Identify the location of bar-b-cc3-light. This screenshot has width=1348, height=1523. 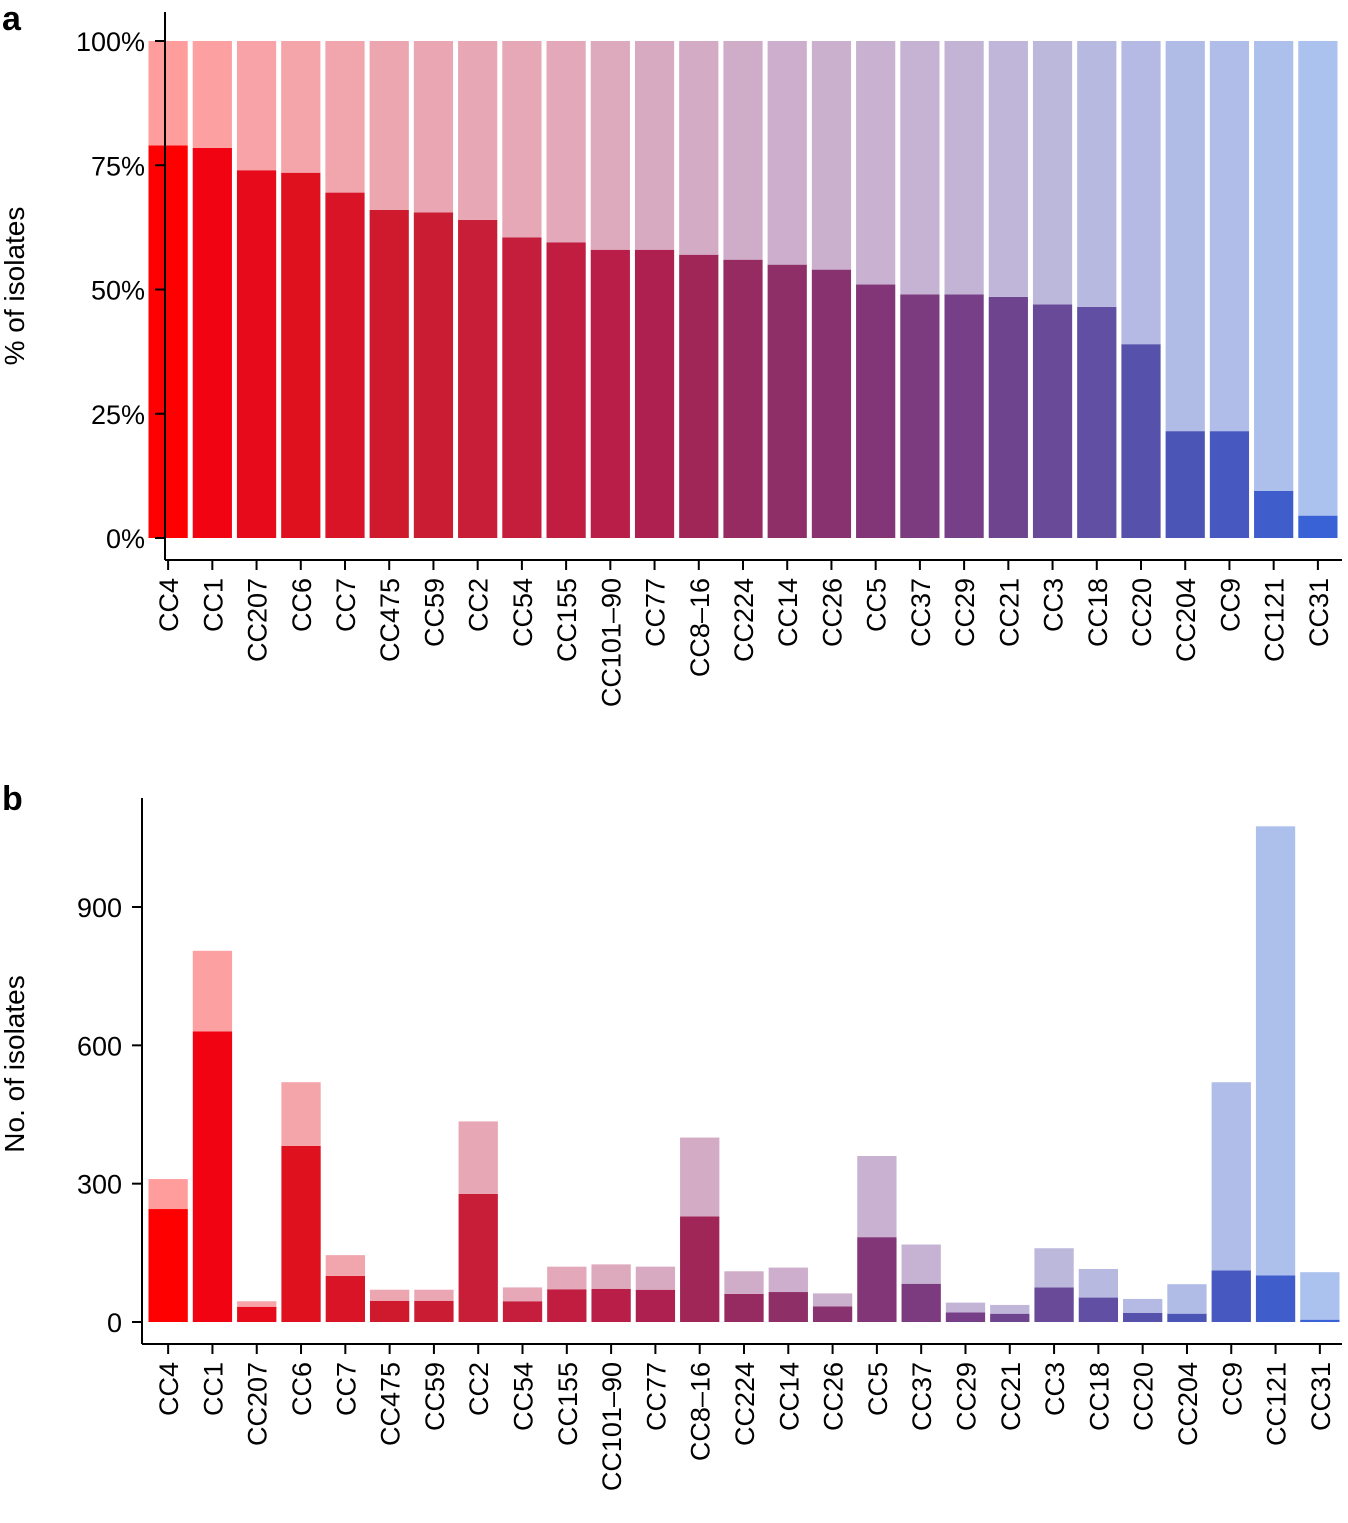
(1054, 1268).